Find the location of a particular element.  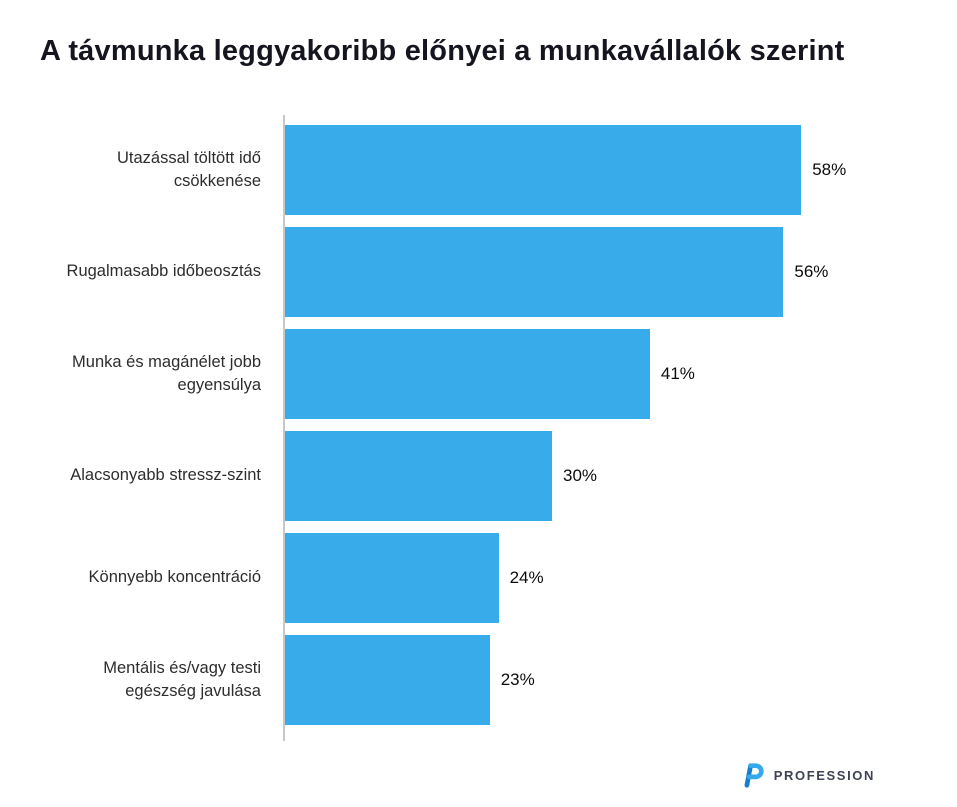

category-label: Munka és magánélet jobb egyensúlya is located at coordinates (166, 373).